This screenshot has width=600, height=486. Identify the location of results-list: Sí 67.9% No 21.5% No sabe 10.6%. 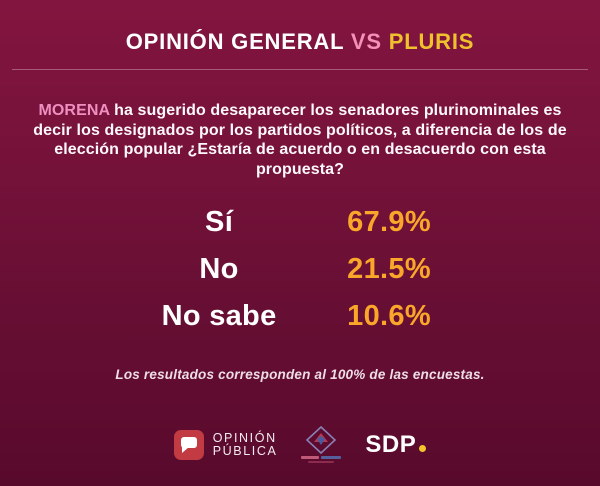
(300, 269).